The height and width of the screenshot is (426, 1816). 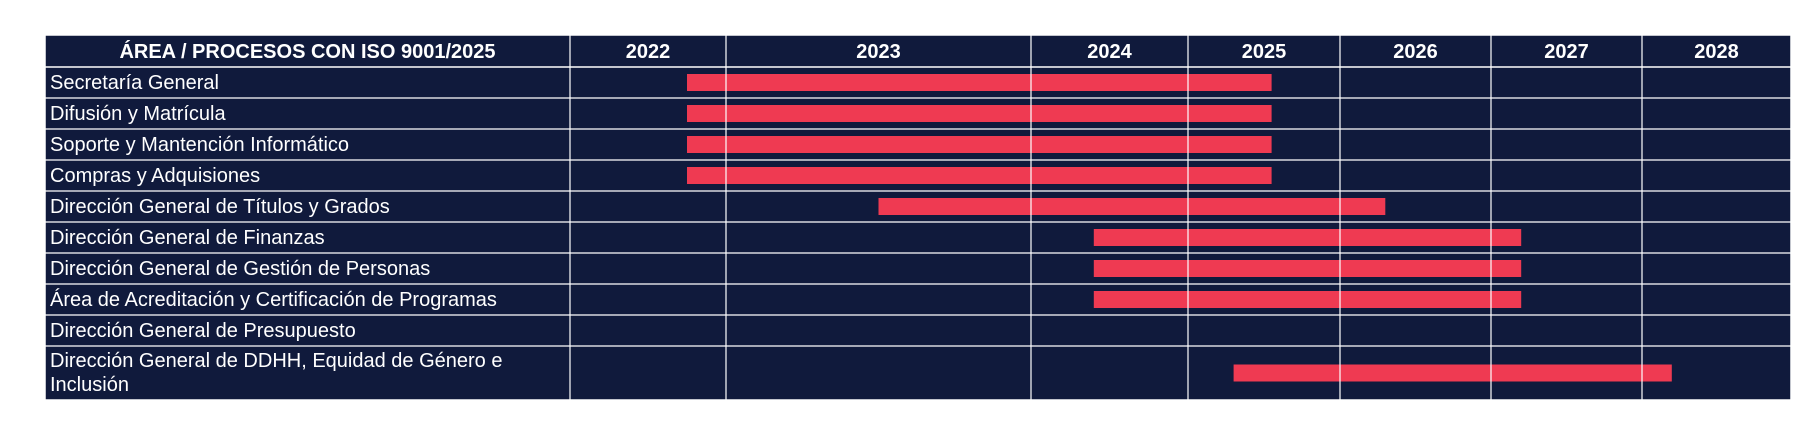 I want to click on row-label-line: Inclusión, so click(x=89, y=385).